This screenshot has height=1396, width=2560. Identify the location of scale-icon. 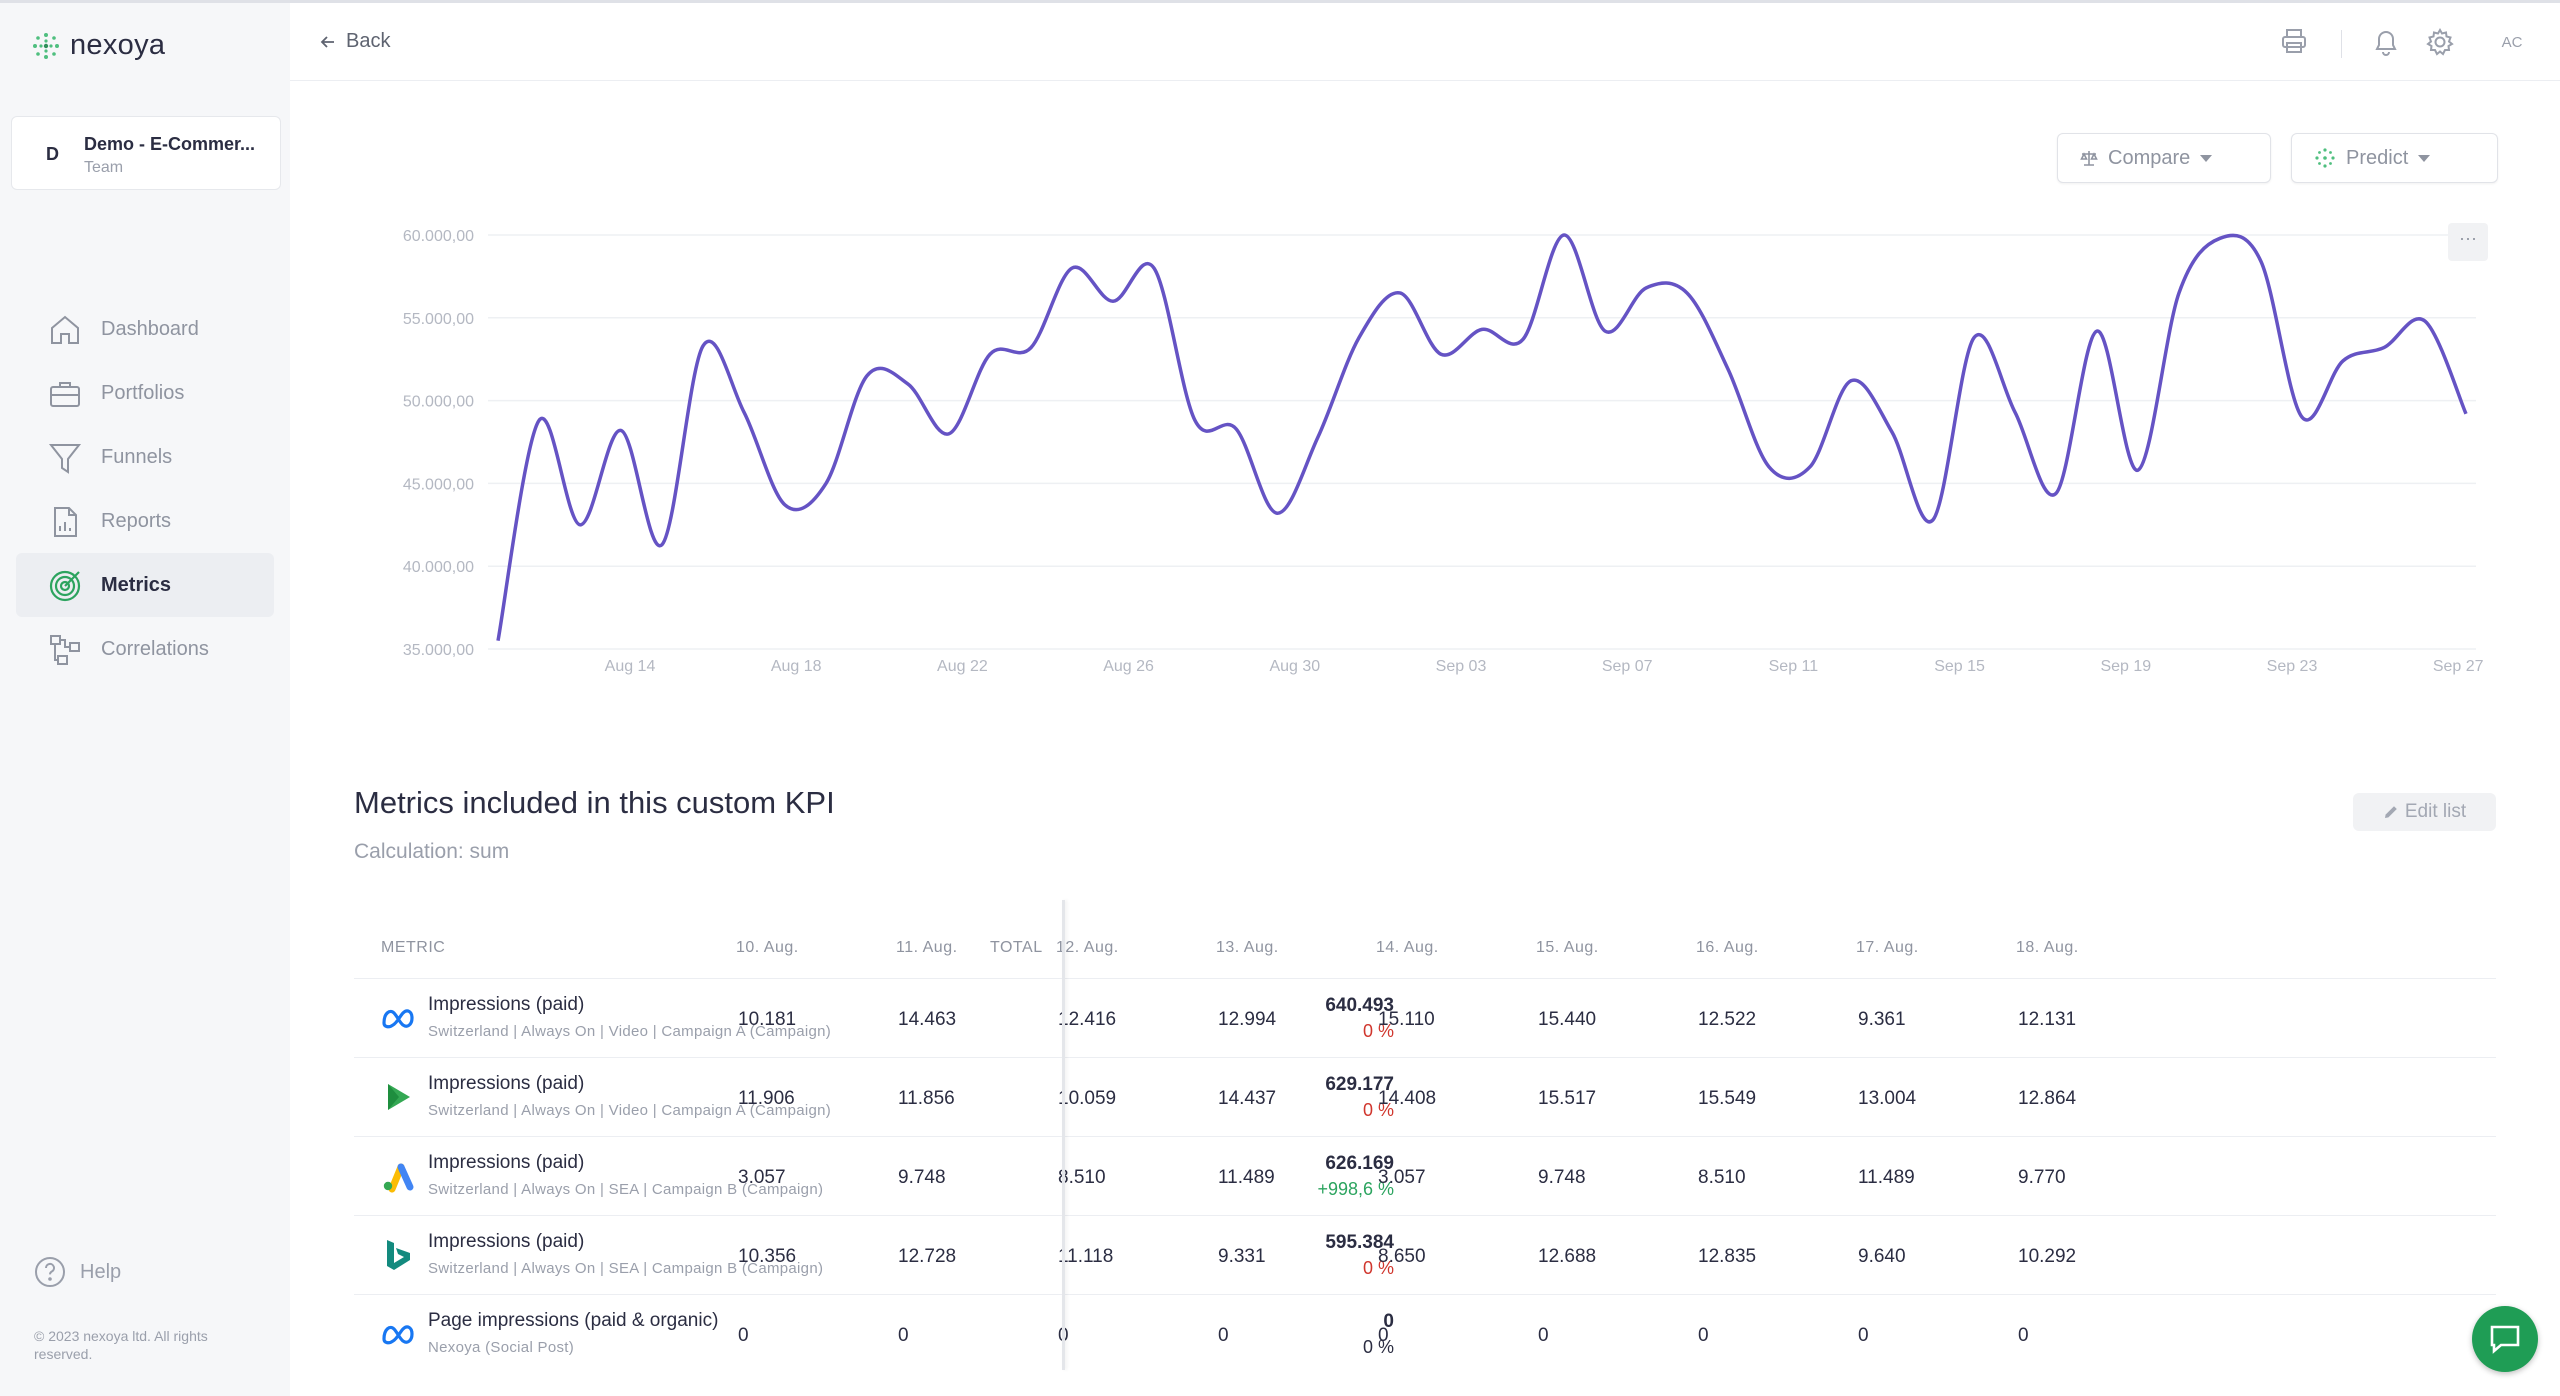
(2089, 158).